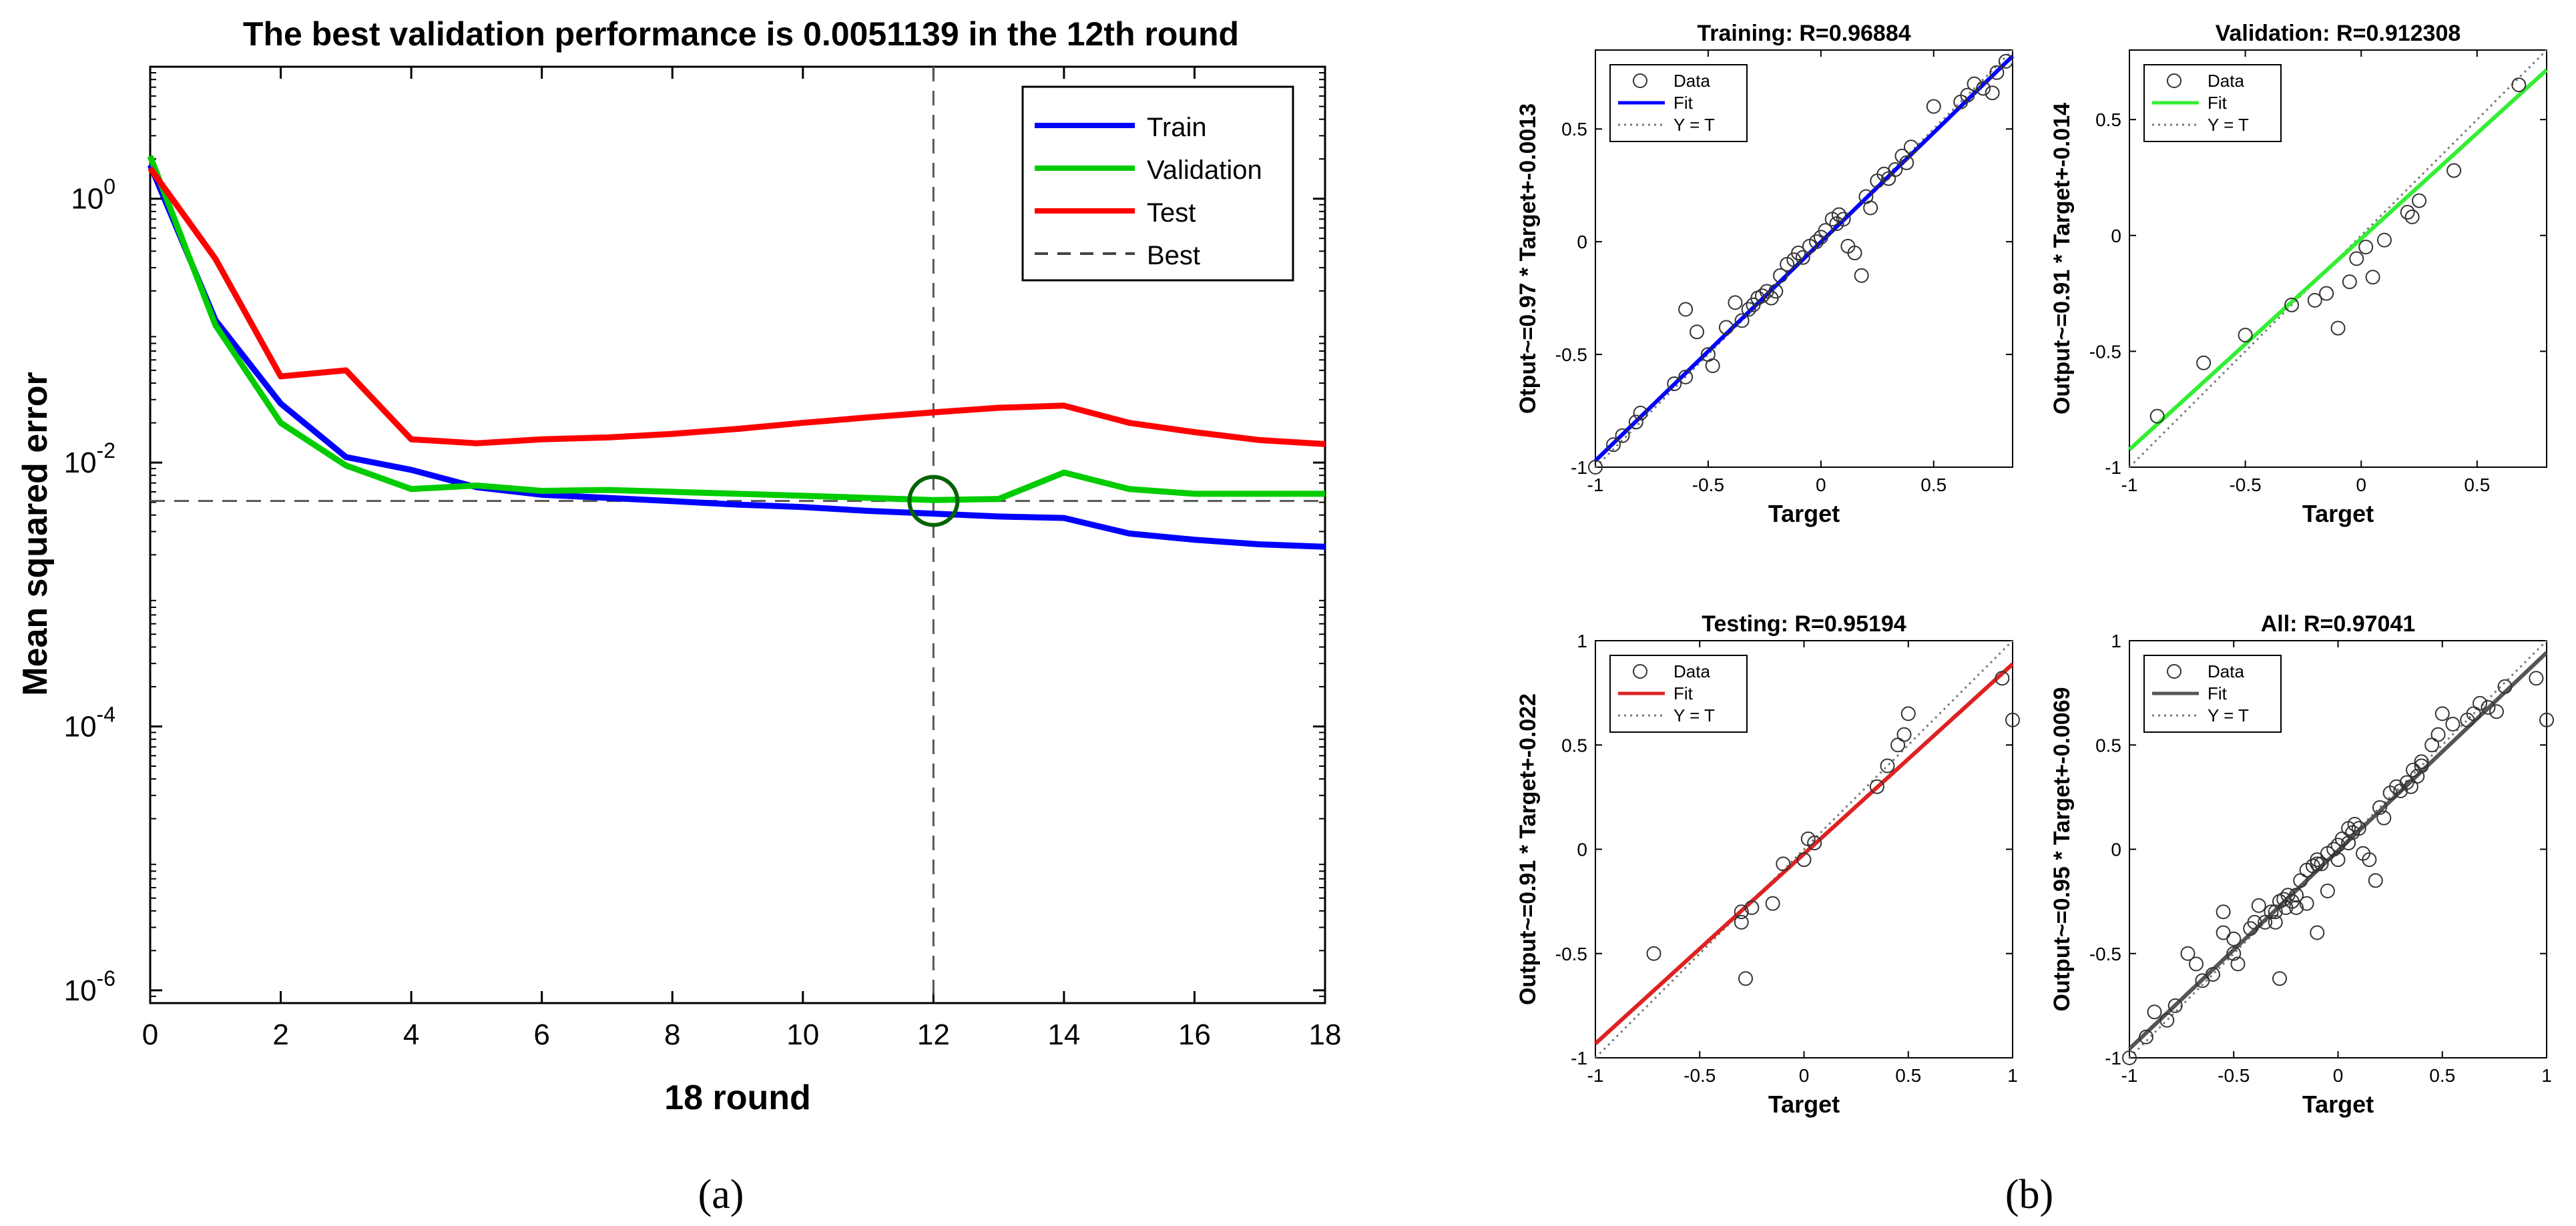 The width and height of the screenshot is (2576, 1226). I want to click on legend-validation-label: Validation, so click(1204, 171).